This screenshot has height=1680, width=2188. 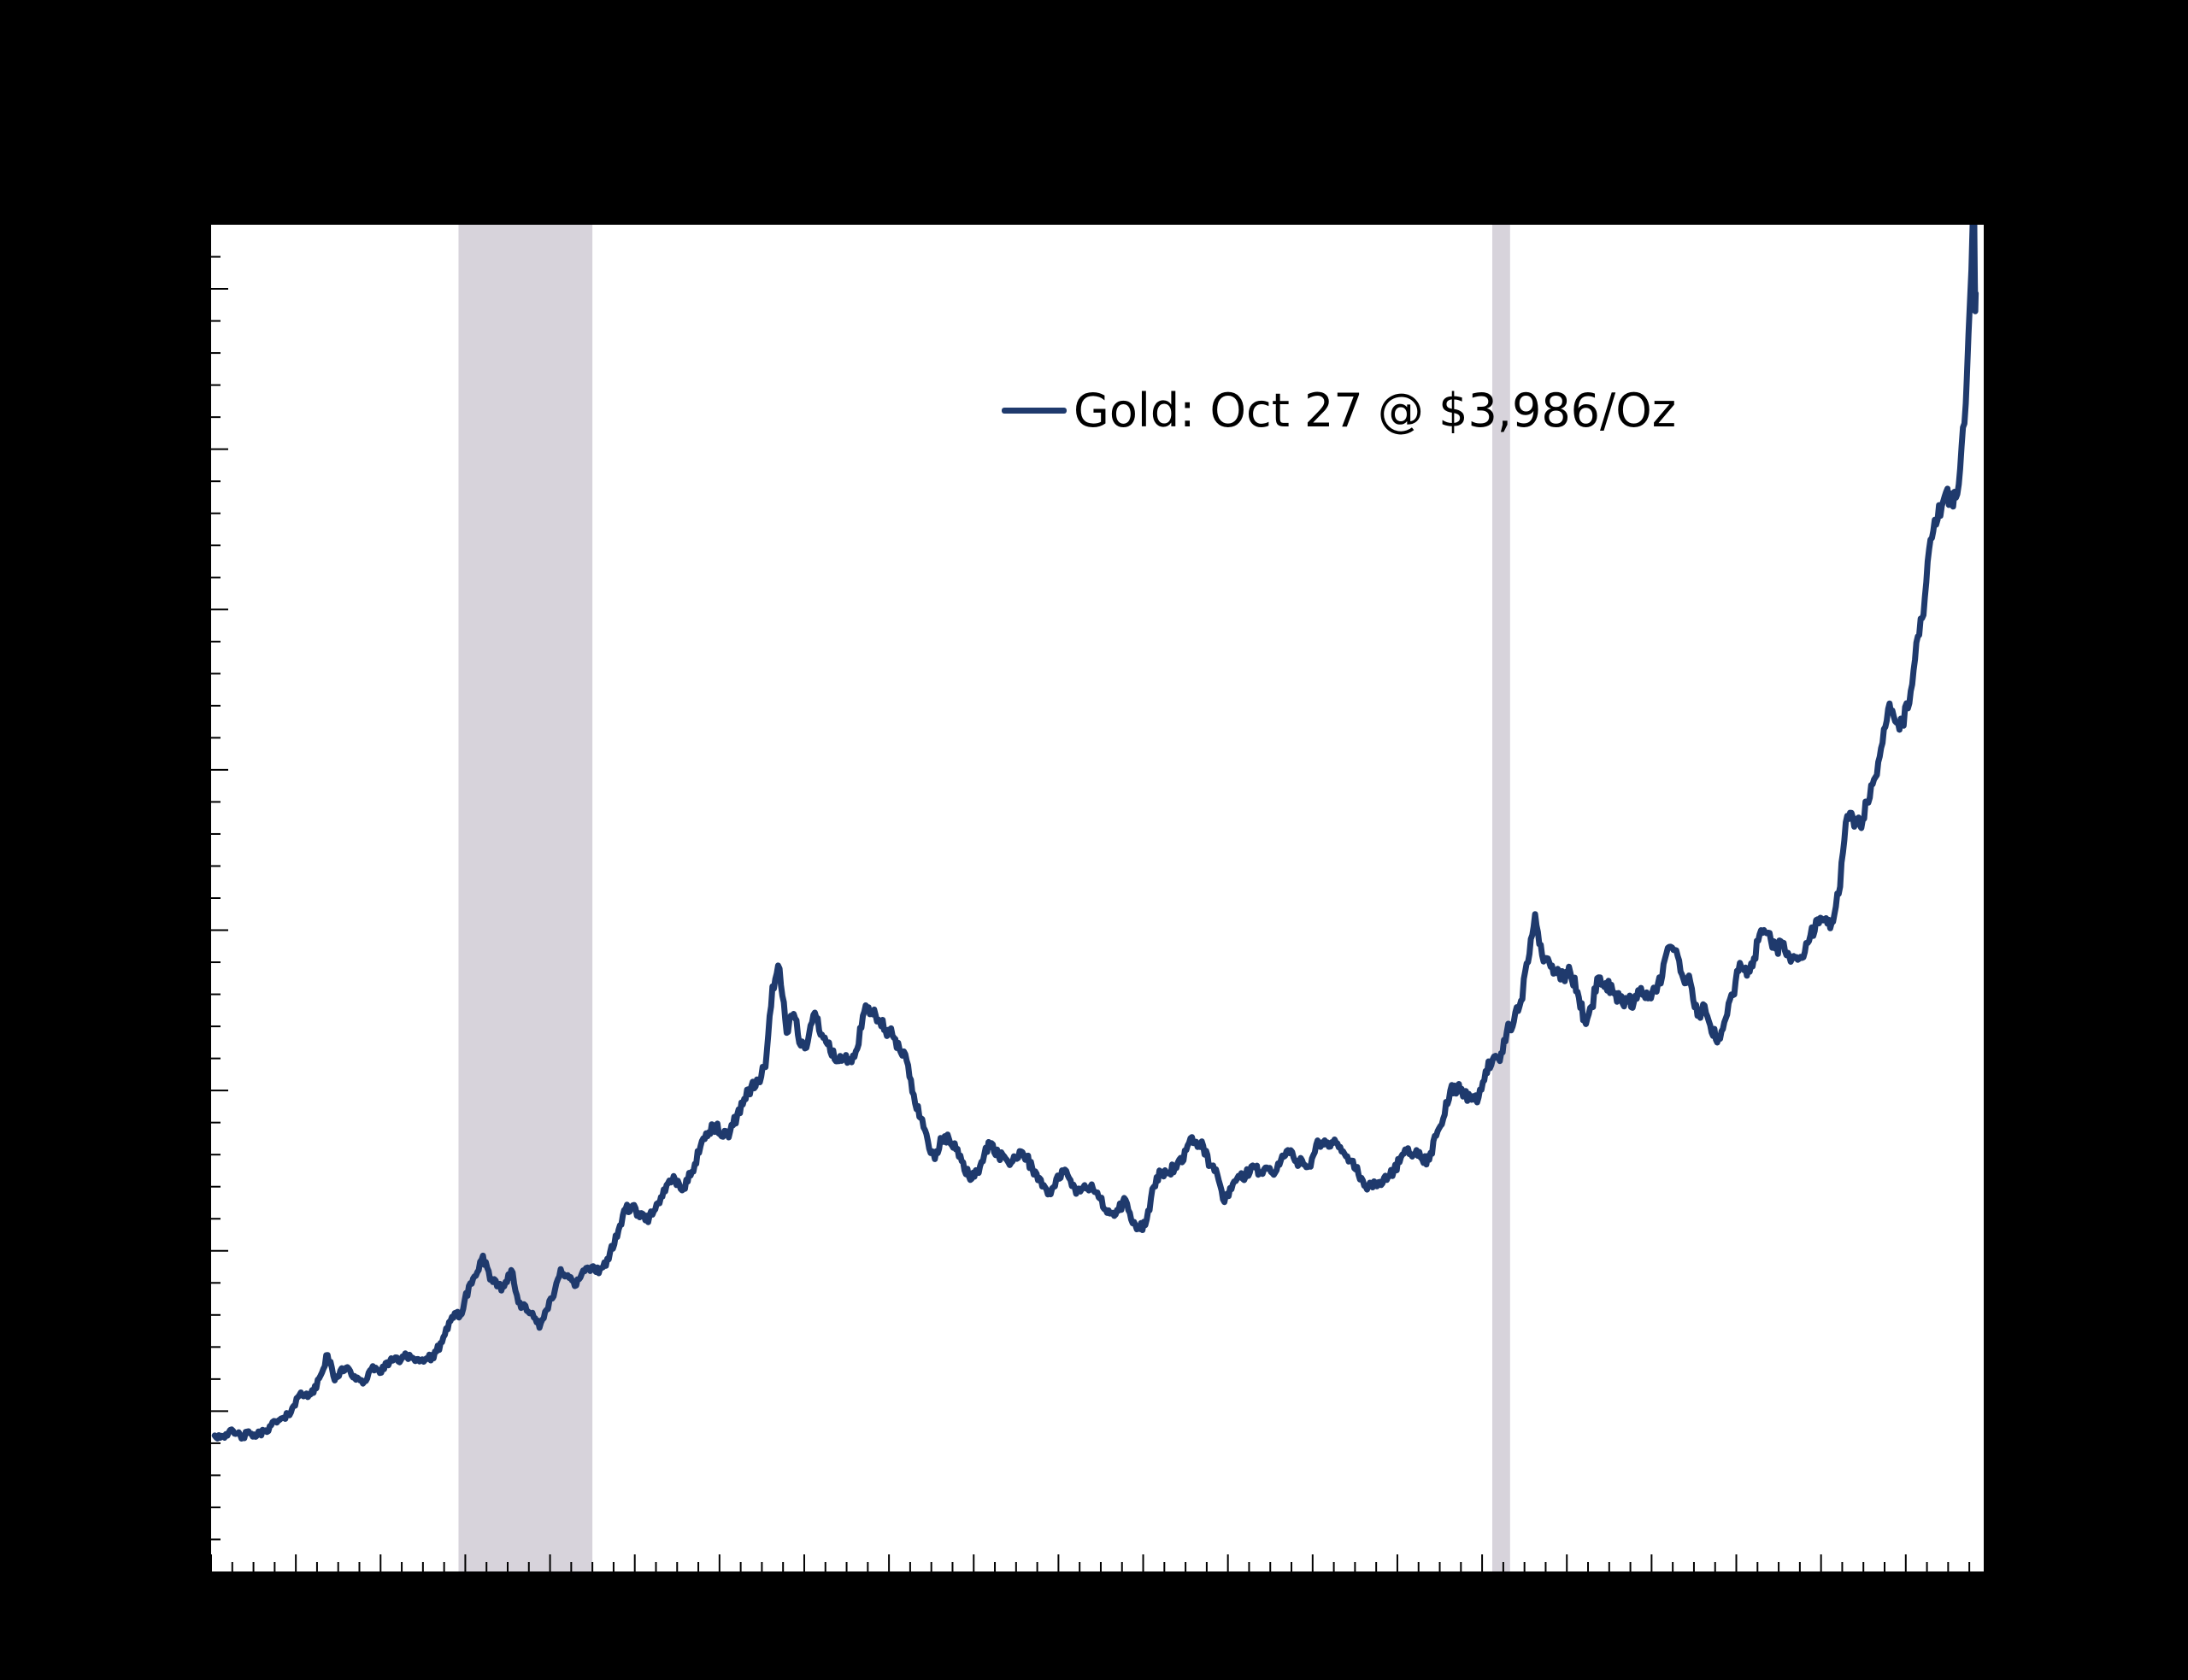 I want to click on legend-label: Gold: Oct 27 @ $3,986/Oz, so click(x=1375, y=411).